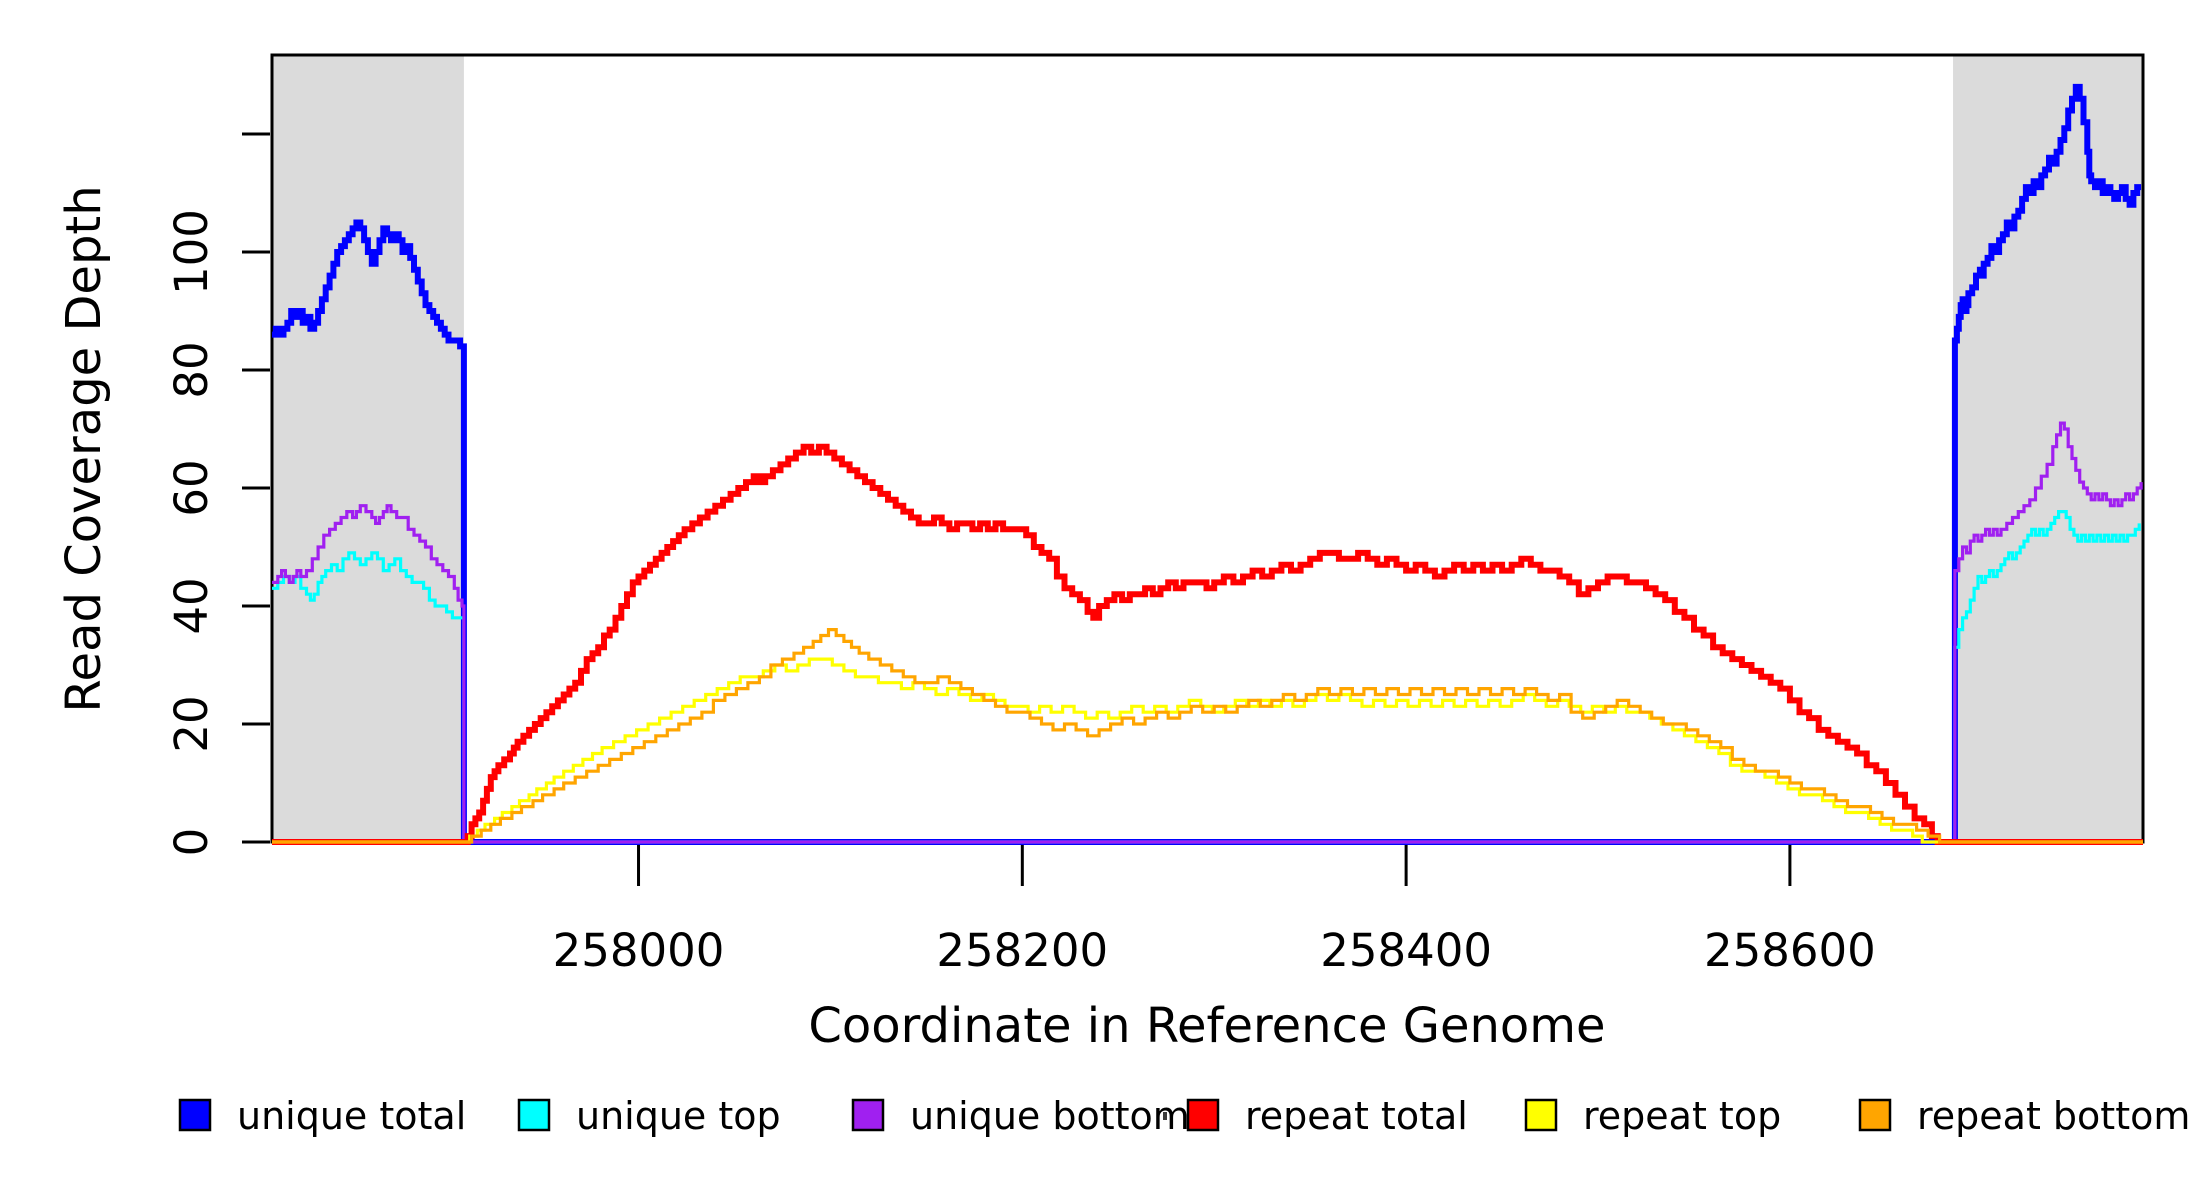 The image size is (2200, 1204). I want to click on legend-swatch-repeat-top, so click(1541, 1115).